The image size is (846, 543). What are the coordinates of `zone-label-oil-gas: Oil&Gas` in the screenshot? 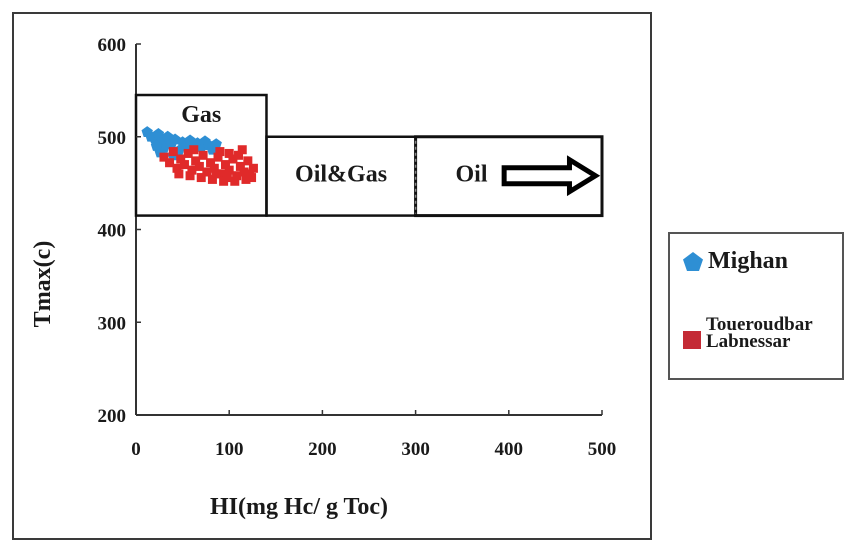 It's located at (341, 174).